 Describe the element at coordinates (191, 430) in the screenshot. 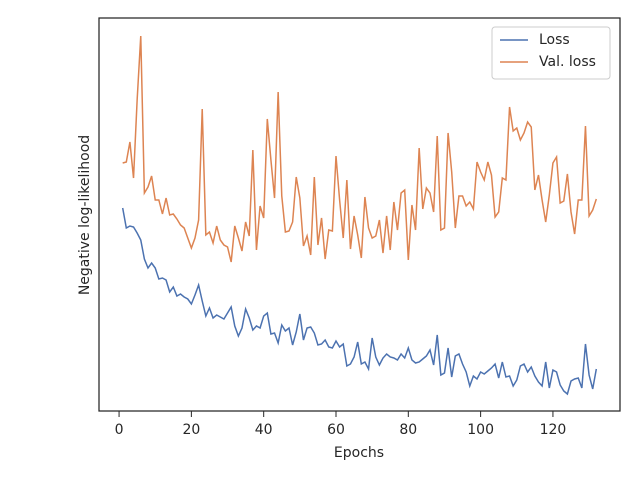

I see `x-tick-label: 20` at that location.